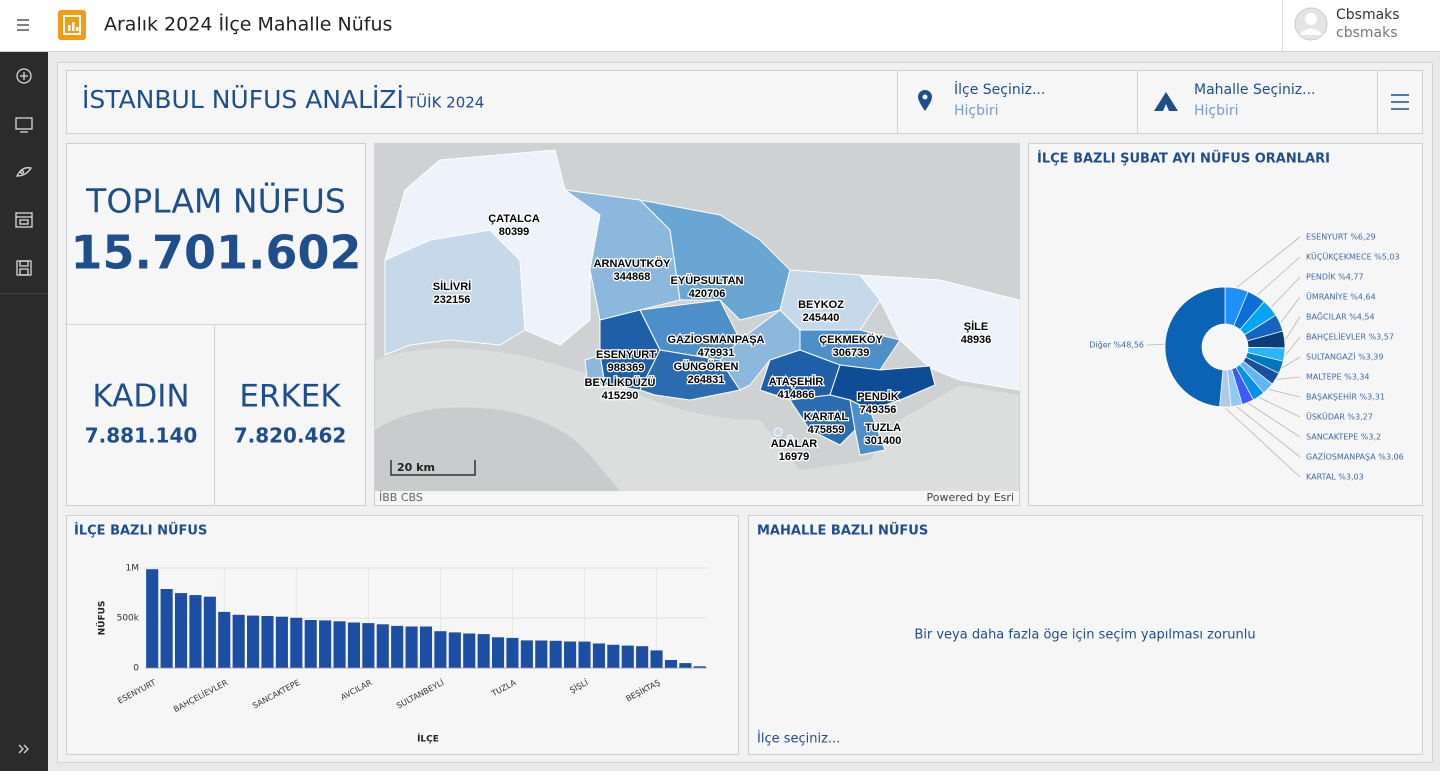 The image size is (1440, 771). What do you see at coordinates (632, 263) in the screenshot?
I see `district-name: ARNAVUTKÖY` at bounding box center [632, 263].